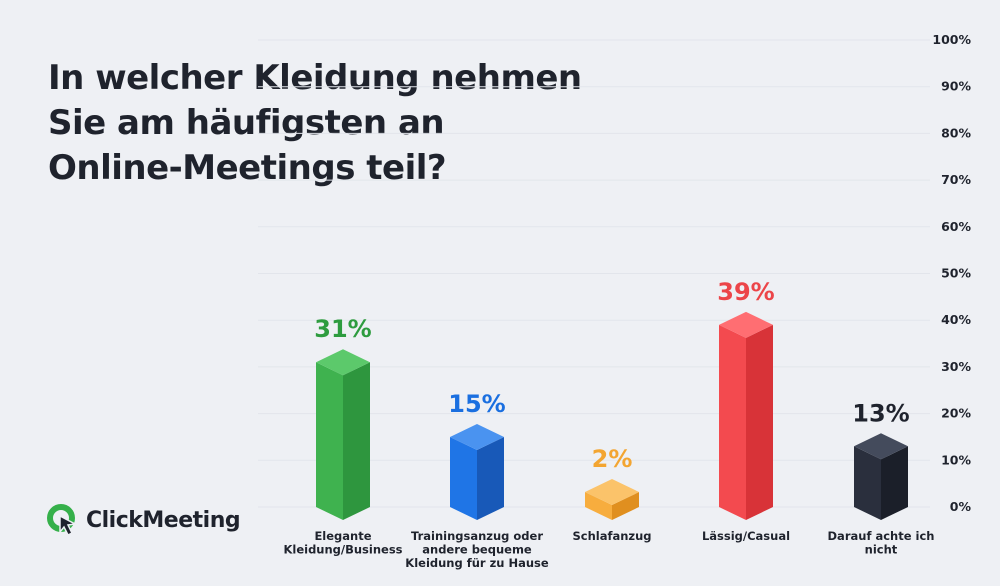 This screenshot has width=1000, height=586. What do you see at coordinates (477, 536) in the screenshot?
I see `category-label-line: Trainingsanzug oder` at bounding box center [477, 536].